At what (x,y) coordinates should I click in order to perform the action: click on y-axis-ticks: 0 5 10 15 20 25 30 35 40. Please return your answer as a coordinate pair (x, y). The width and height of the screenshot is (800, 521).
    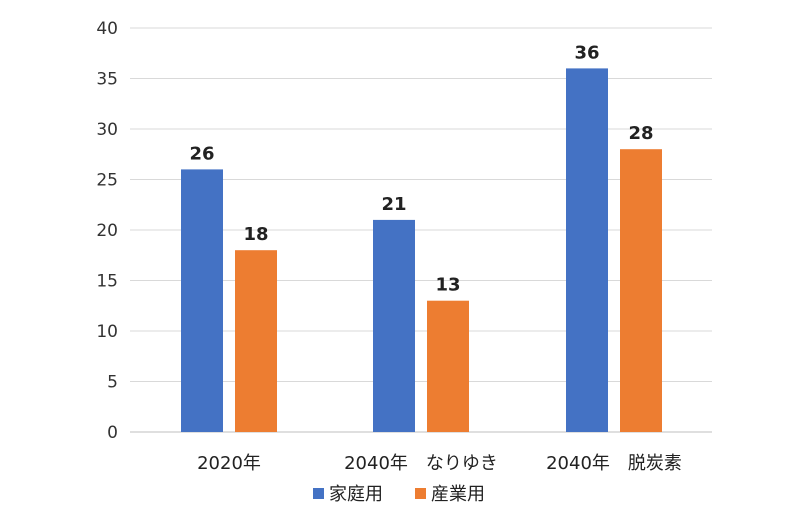
    Looking at the image, I should click on (107, 231).